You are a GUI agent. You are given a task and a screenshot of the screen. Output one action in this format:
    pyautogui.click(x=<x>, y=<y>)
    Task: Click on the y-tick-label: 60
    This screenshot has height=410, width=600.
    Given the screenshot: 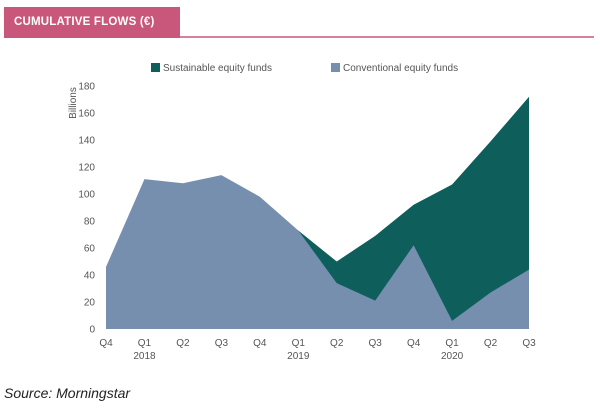 What is the action you would take?
    pyautogui.click(x=90, y=249)
    